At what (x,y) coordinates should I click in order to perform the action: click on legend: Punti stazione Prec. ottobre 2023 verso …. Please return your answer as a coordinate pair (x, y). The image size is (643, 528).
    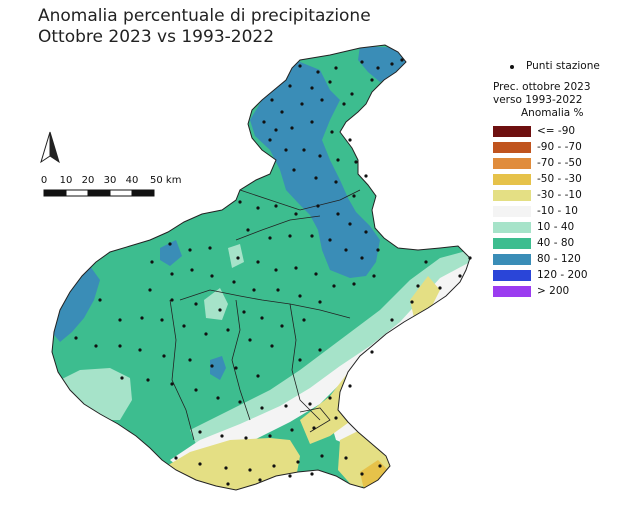
    Looking at the image, I should click on (546, 179).